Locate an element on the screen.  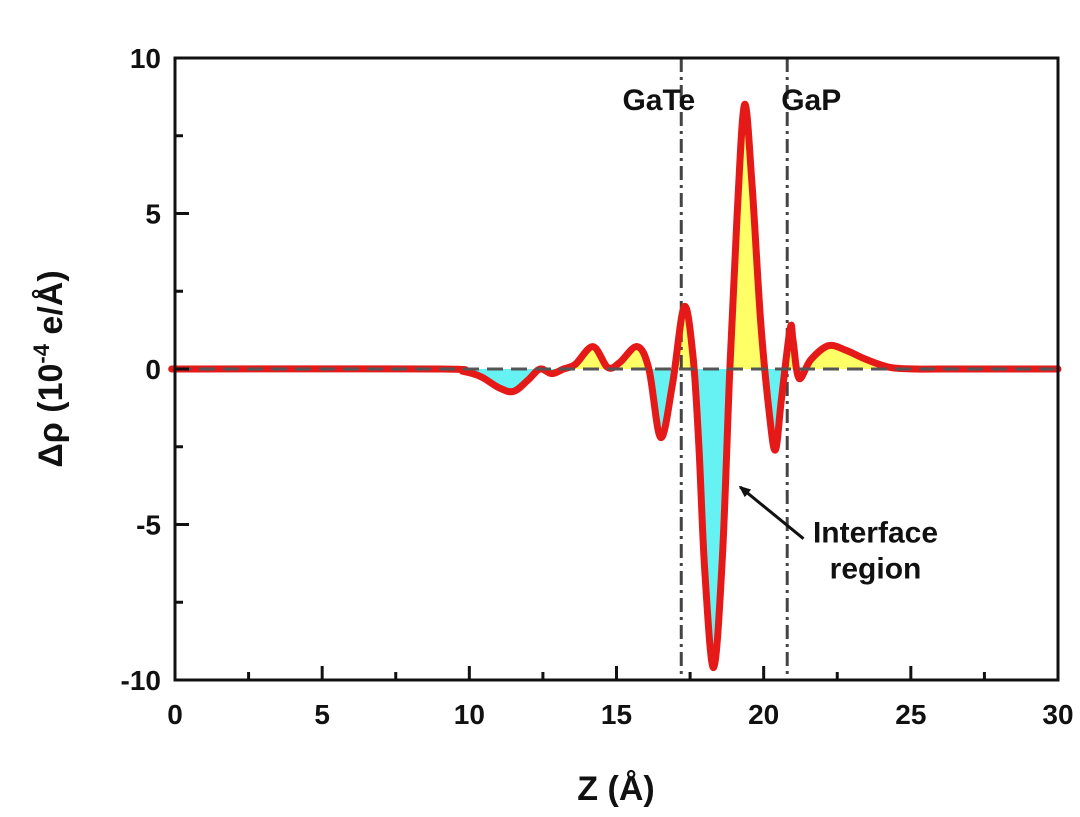
gate-label: GaTe is located at coordinates (658, 100).